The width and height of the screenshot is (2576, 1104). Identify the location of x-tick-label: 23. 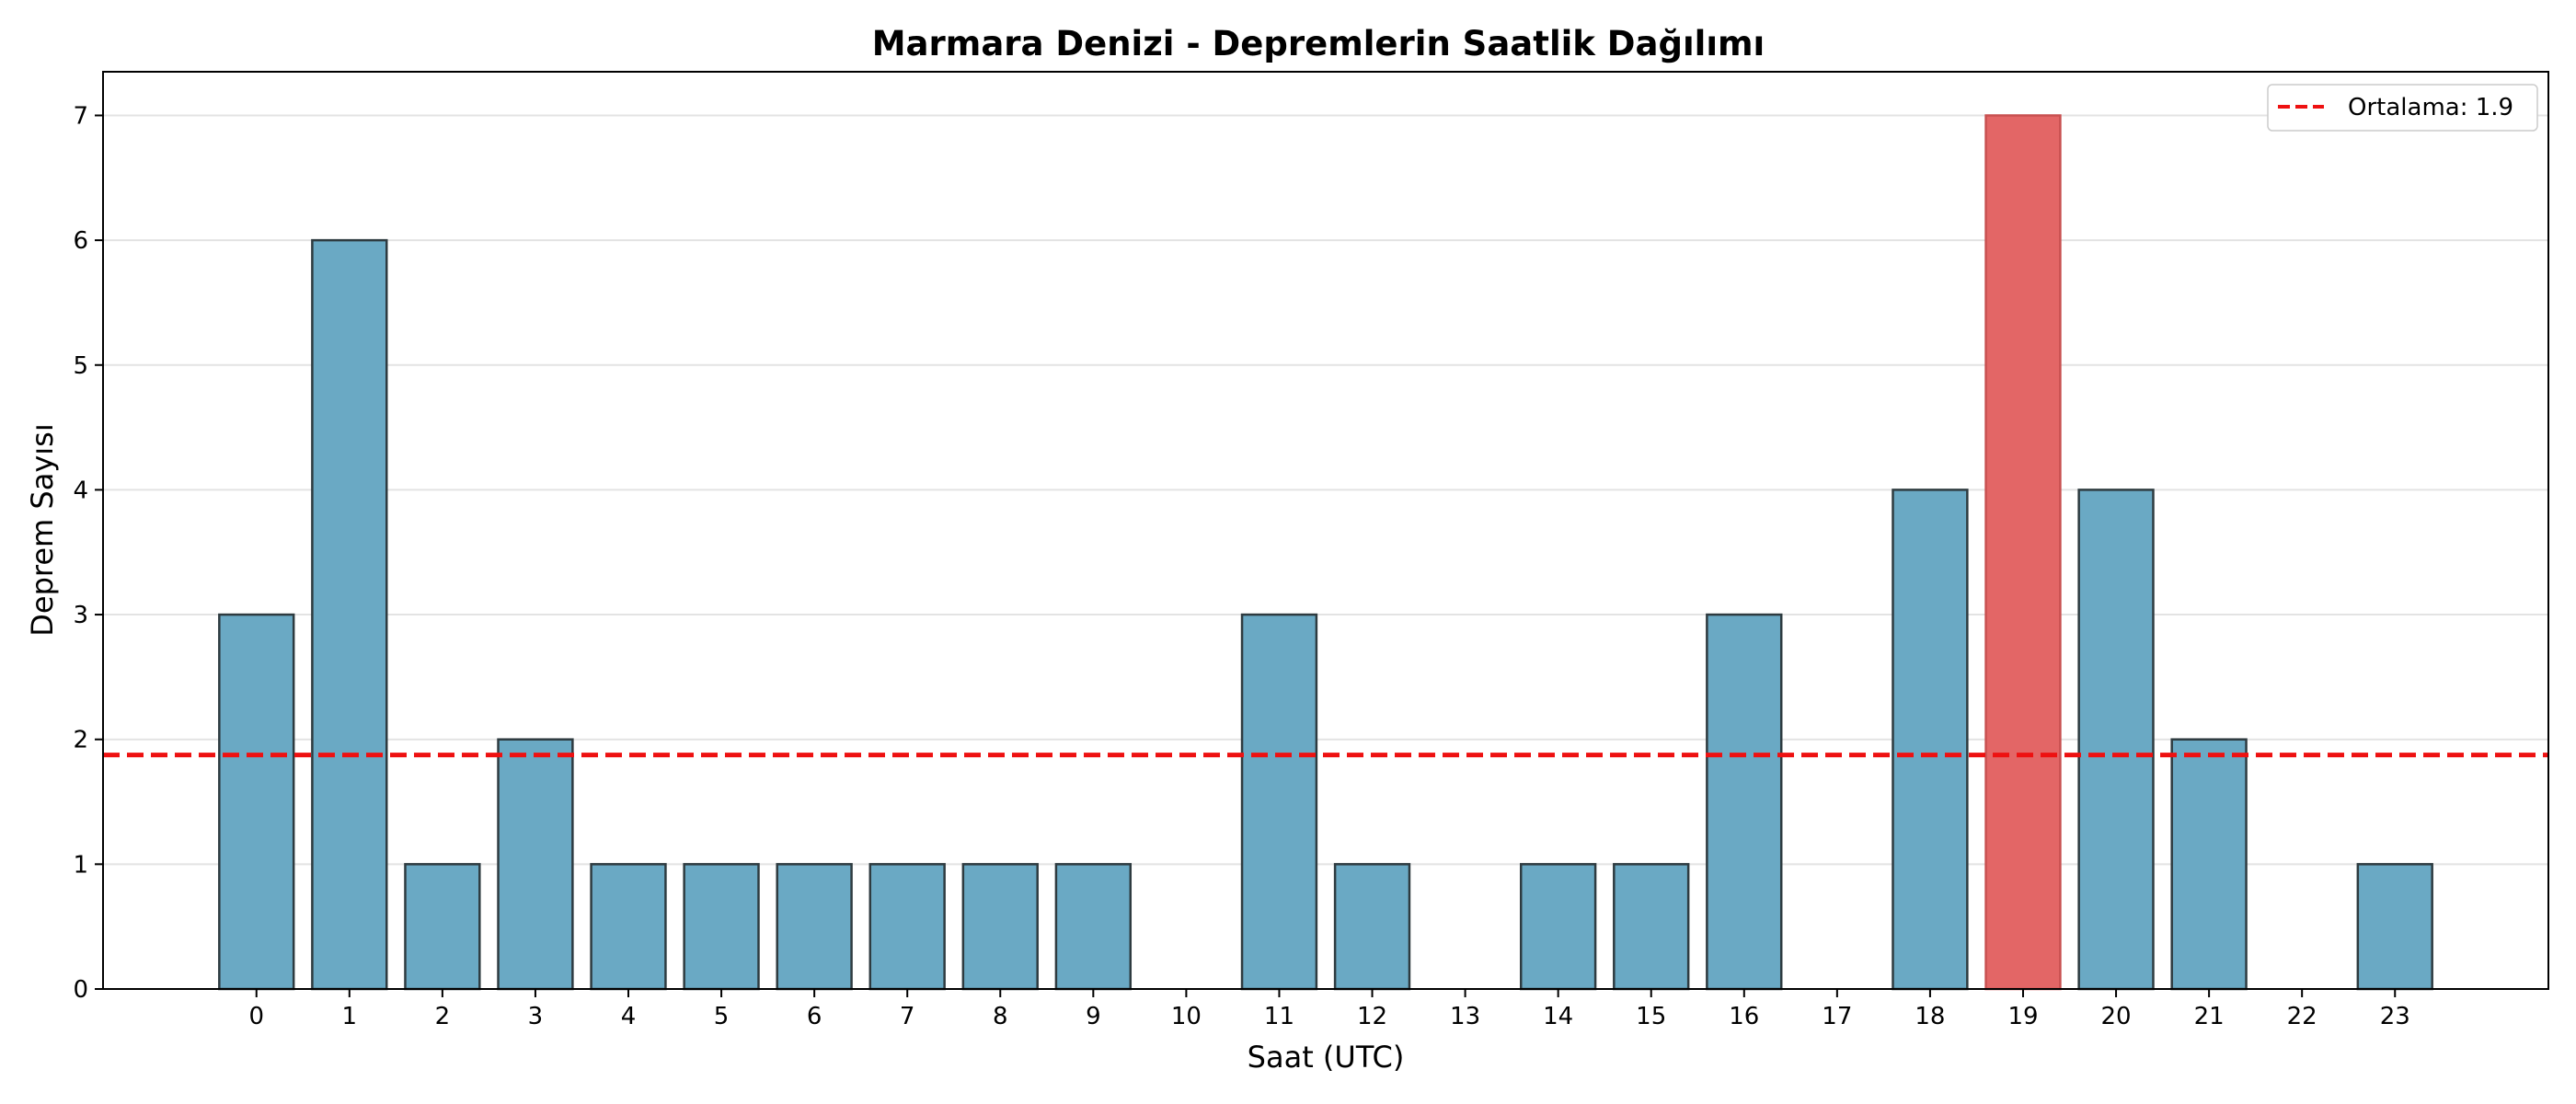
(2395, 1016).